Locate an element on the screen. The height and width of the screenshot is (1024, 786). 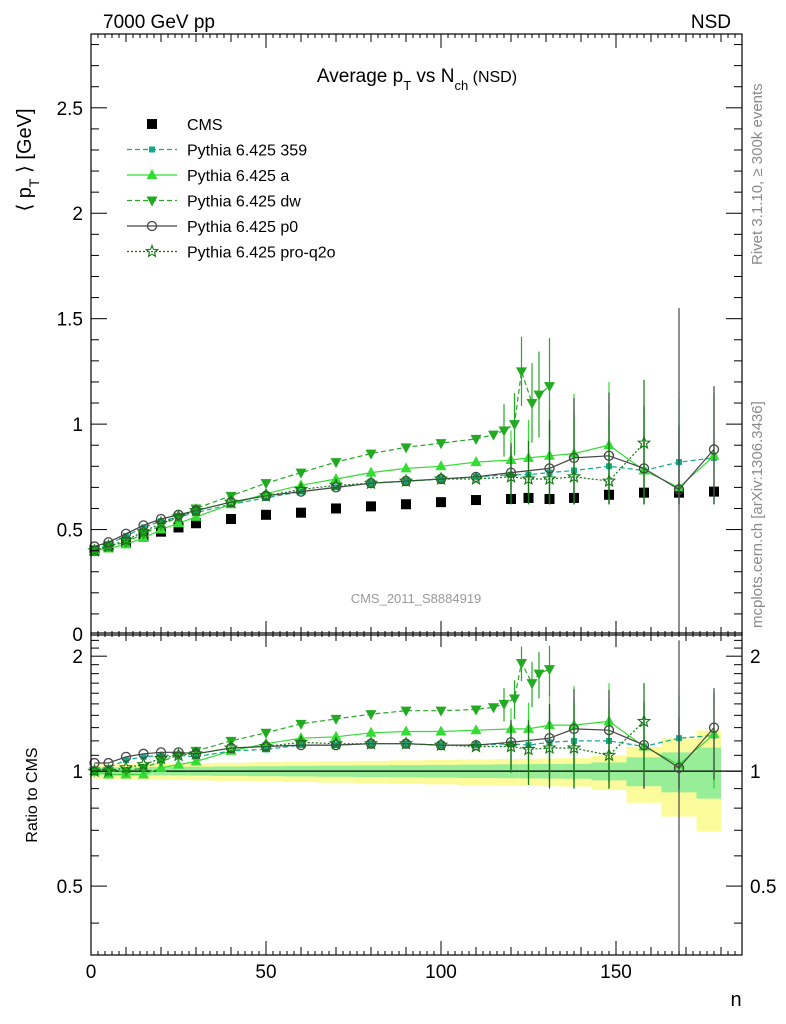
legend-item: CMS is located at coordinates (185, 125).